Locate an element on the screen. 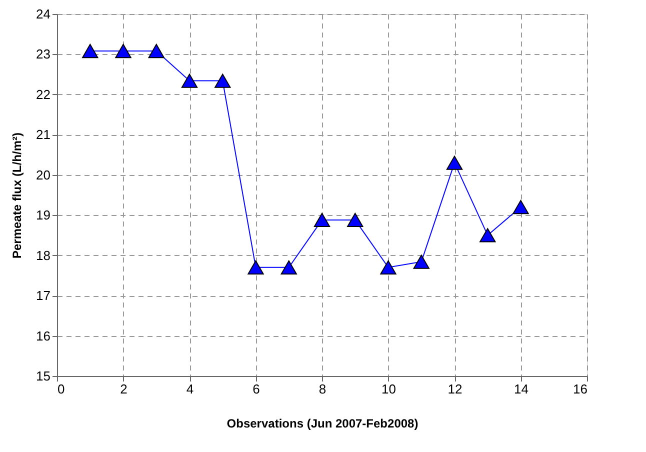 The height and width of the screenshot is (452, 646). x-tick-label: 12 is located at coordinates (455, 389).